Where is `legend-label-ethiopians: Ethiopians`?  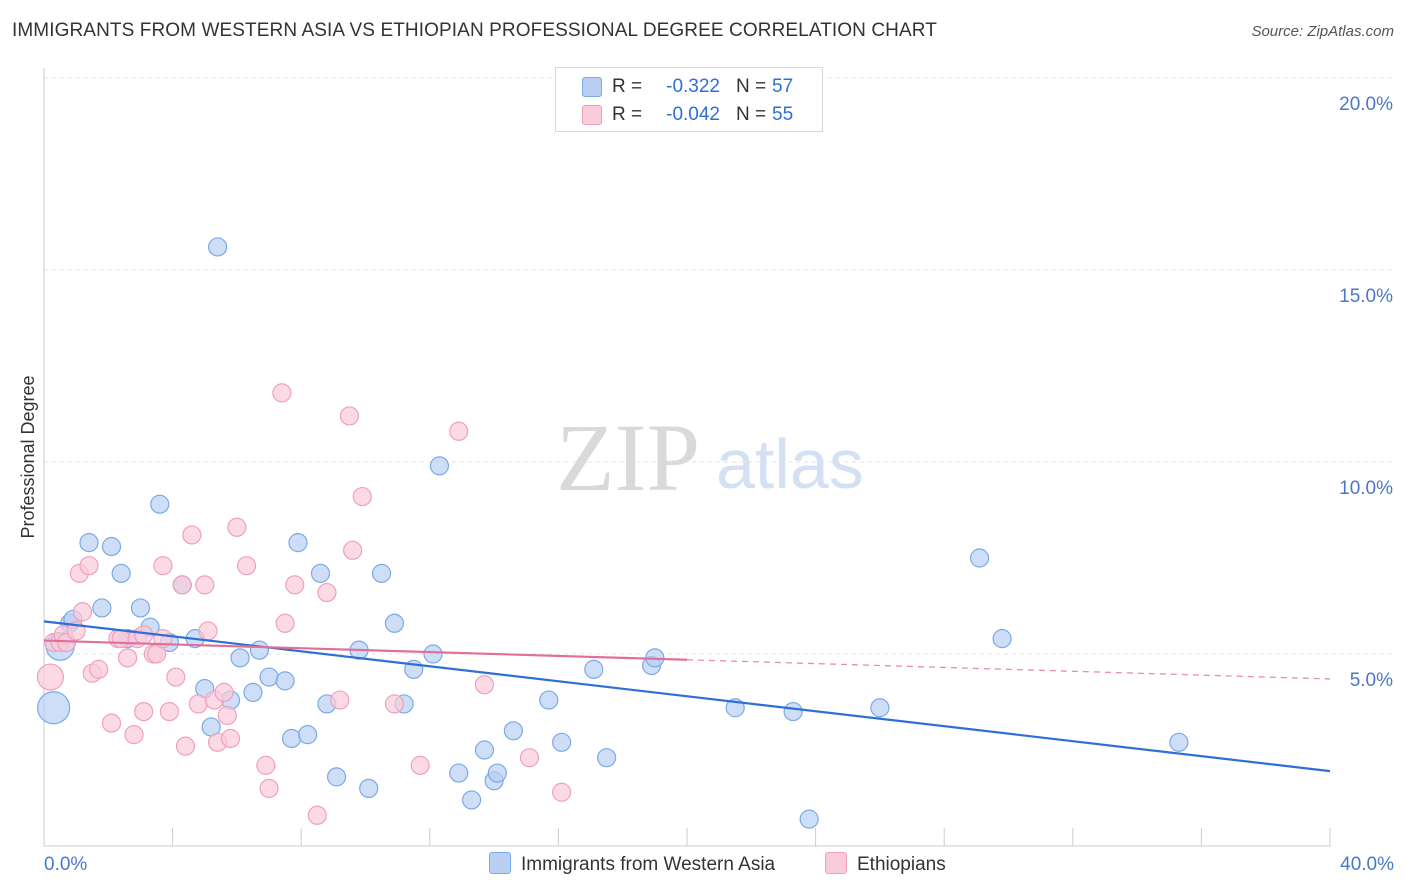
legend-label-ethiopians: Ethiopians is located at coordinates (901, 864).